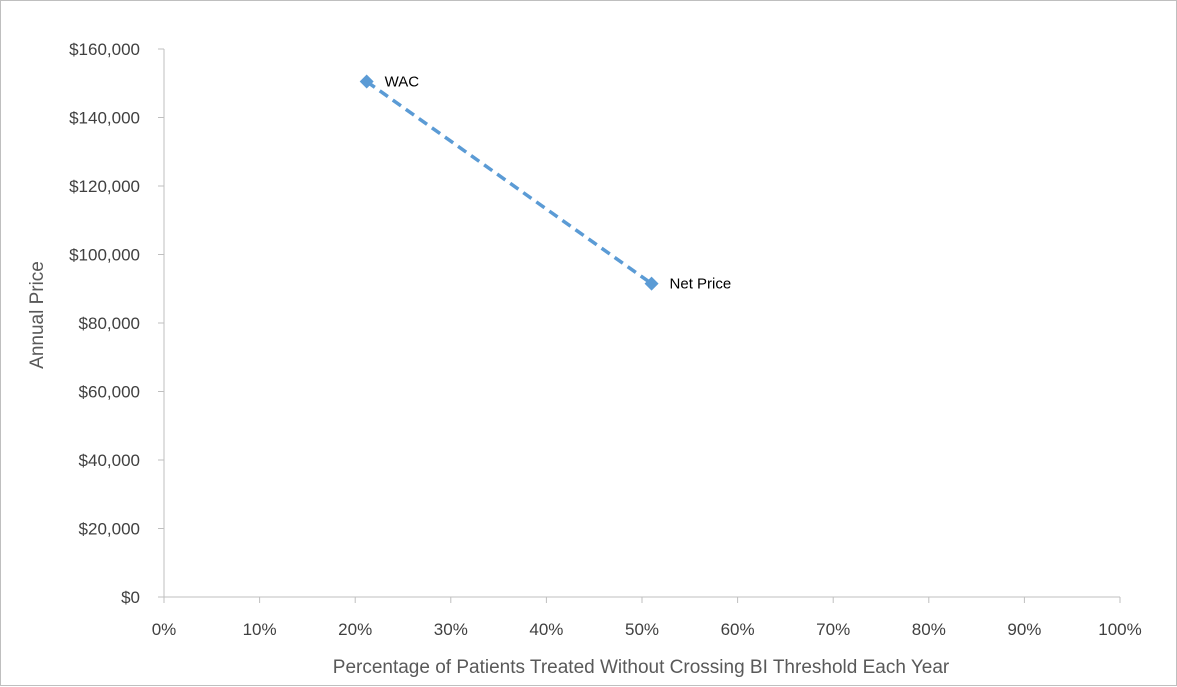  Describe the element at coordinates (509, 183) in the screenshot. I see `series-line` at that location.